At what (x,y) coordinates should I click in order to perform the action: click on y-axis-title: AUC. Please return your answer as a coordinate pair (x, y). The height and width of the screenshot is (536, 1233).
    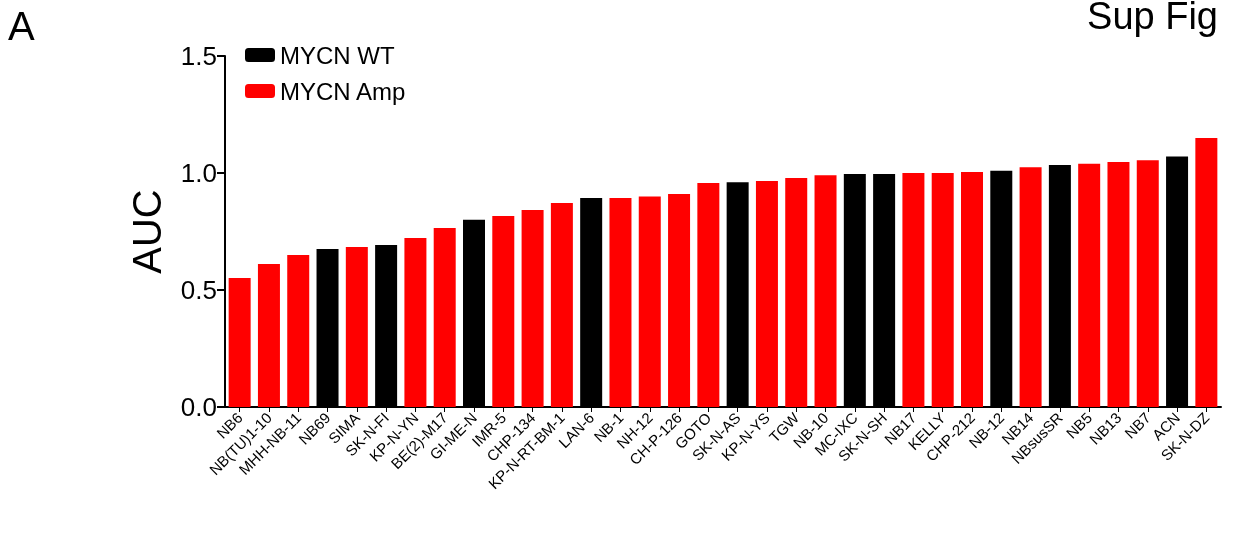
    Looking at the image, I should click on (147, 231).